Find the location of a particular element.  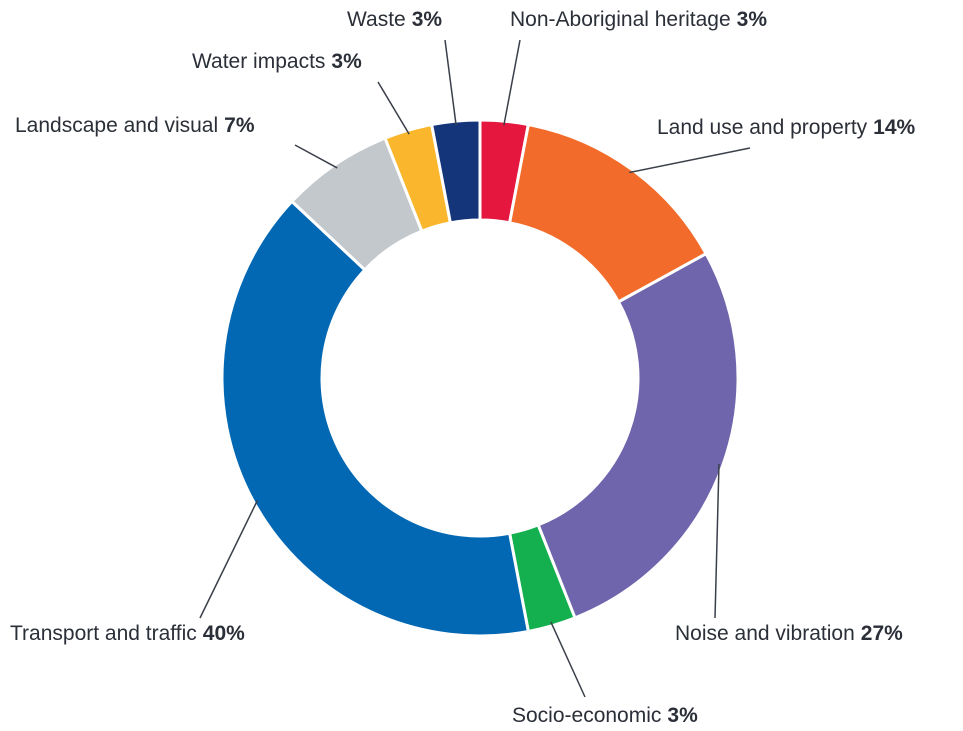

value-label: 14% is located at coordinates (894, 127).